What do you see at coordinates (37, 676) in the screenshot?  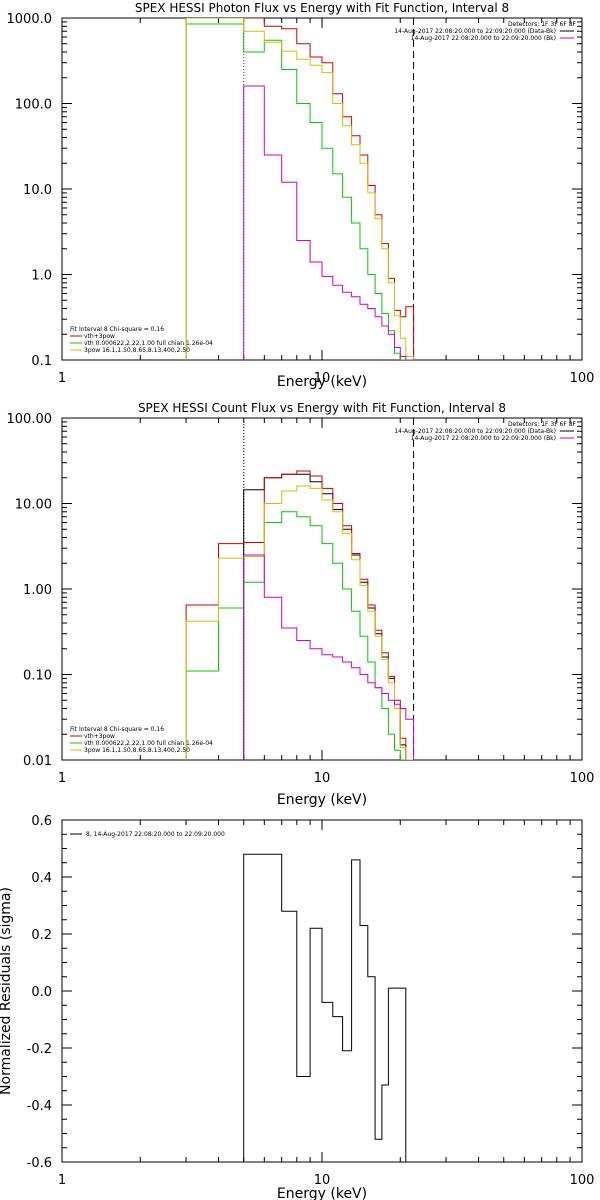 I see `y-tick-label: 0.10` at bounding box center [37, 676].